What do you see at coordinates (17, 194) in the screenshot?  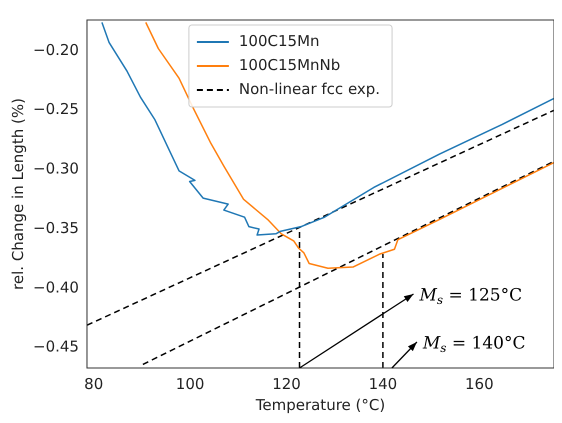 I see `y-axis-title: rel. Change in Length (%)` at bounding box center [17, 194].